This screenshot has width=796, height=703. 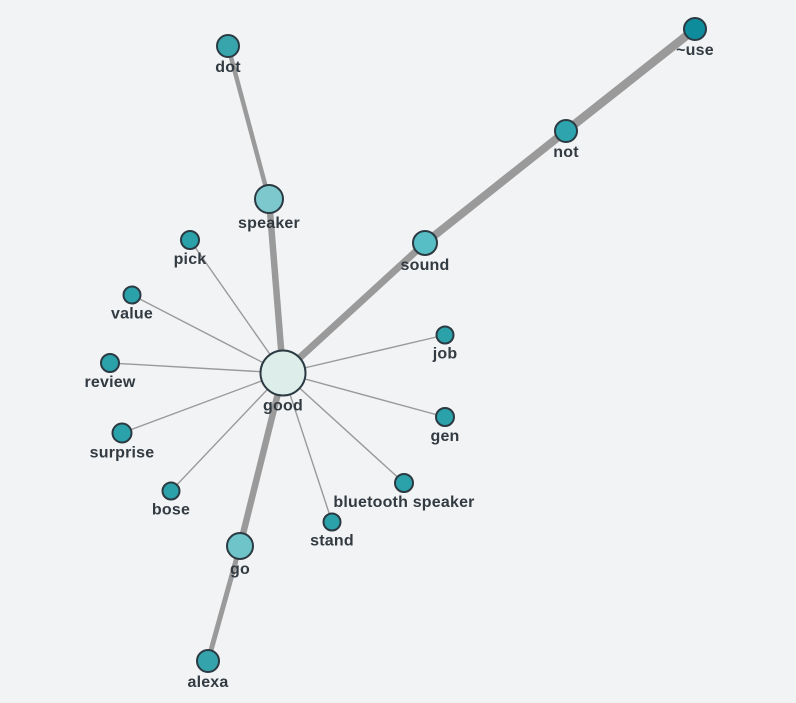 What do you see at coordinates (171, 510) in the screenshot?
I see `node-label-bose: bose` at bounding box center [171, 510].